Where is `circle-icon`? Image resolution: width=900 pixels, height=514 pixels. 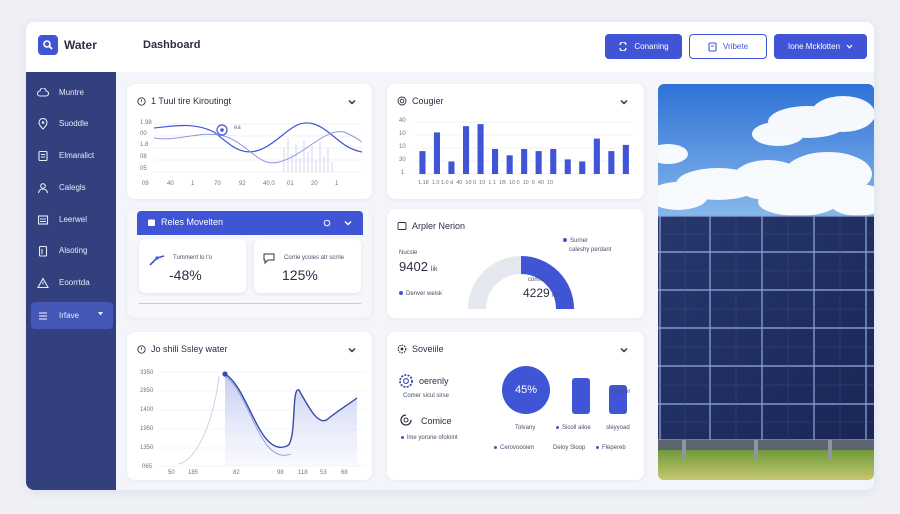 circle-icon is located at coordinates (327, 223).